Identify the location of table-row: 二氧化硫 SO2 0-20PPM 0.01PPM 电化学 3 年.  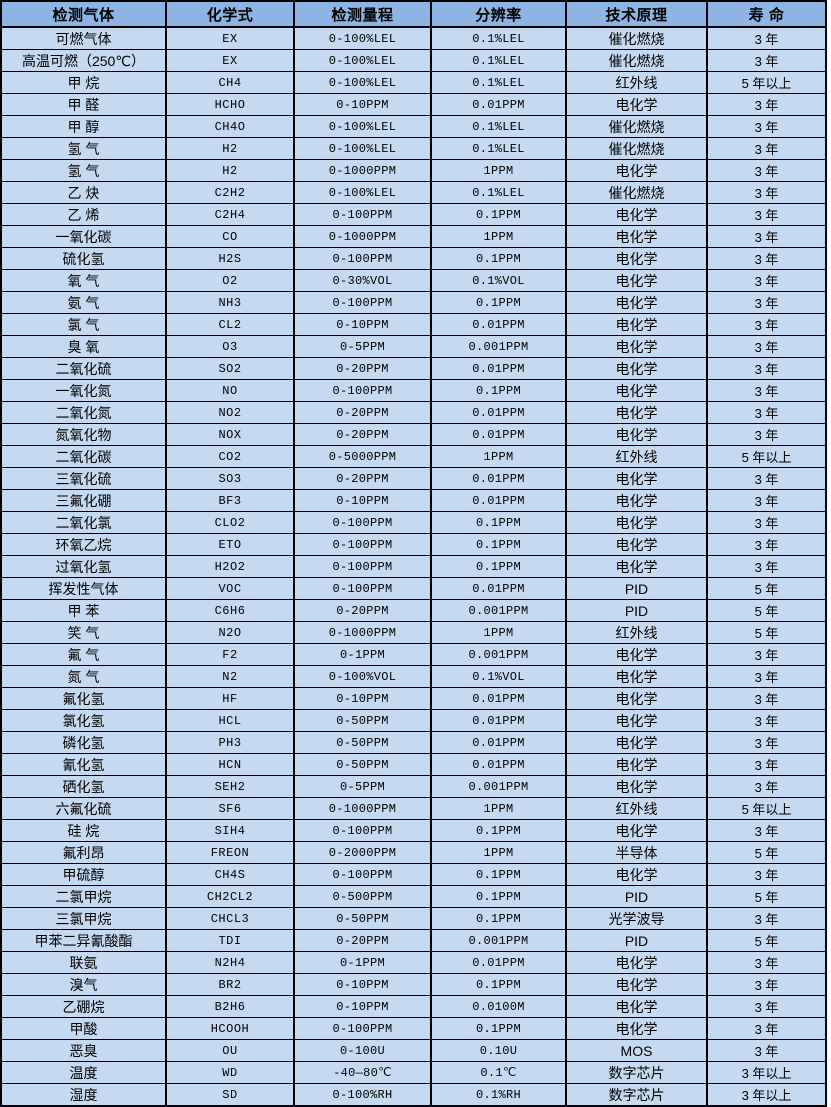
(413, 368).